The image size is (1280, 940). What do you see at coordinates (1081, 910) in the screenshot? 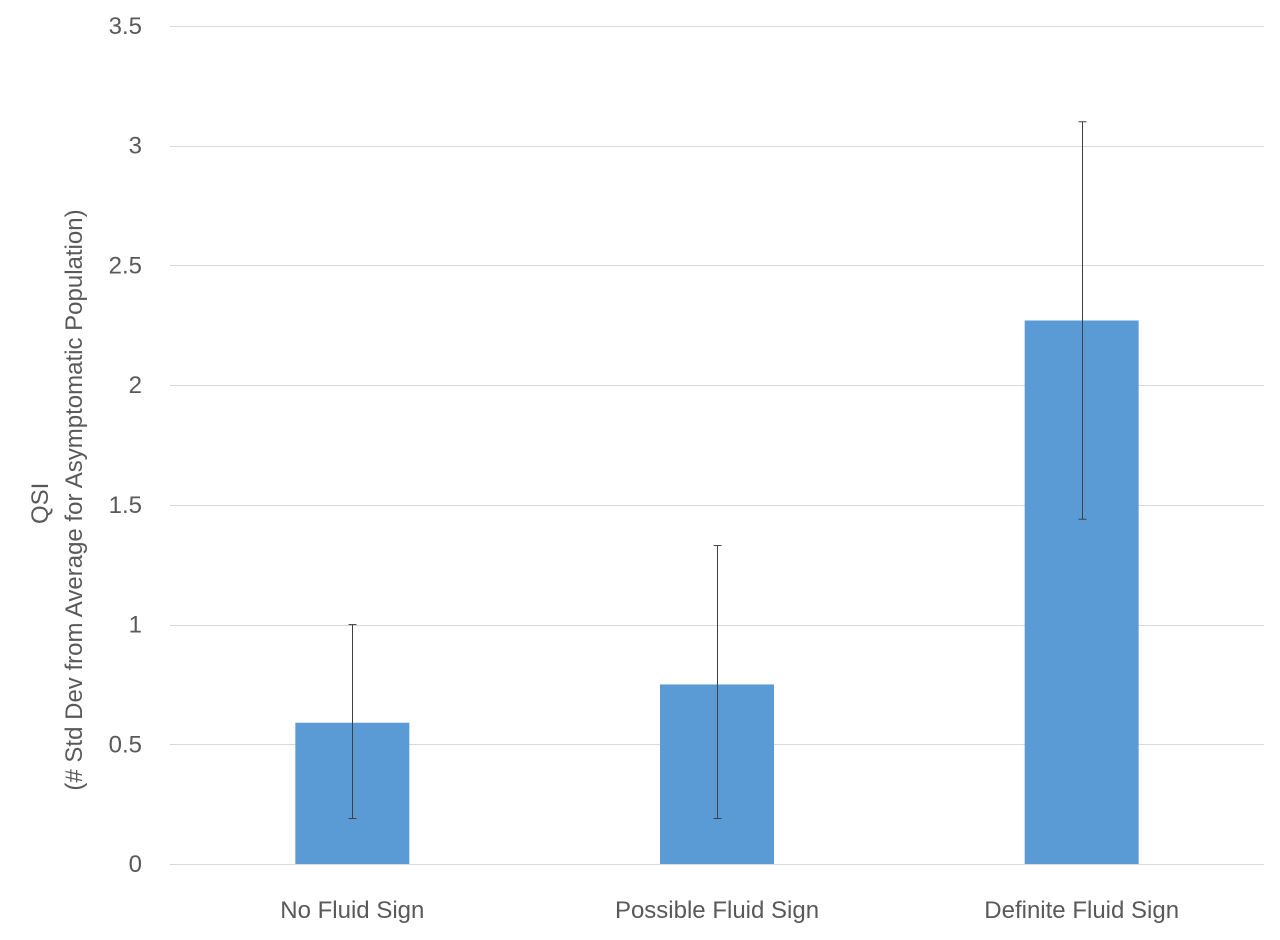
I see `x-tick-label: Definite Fluid Sign` at bounding box center [1081, 910].